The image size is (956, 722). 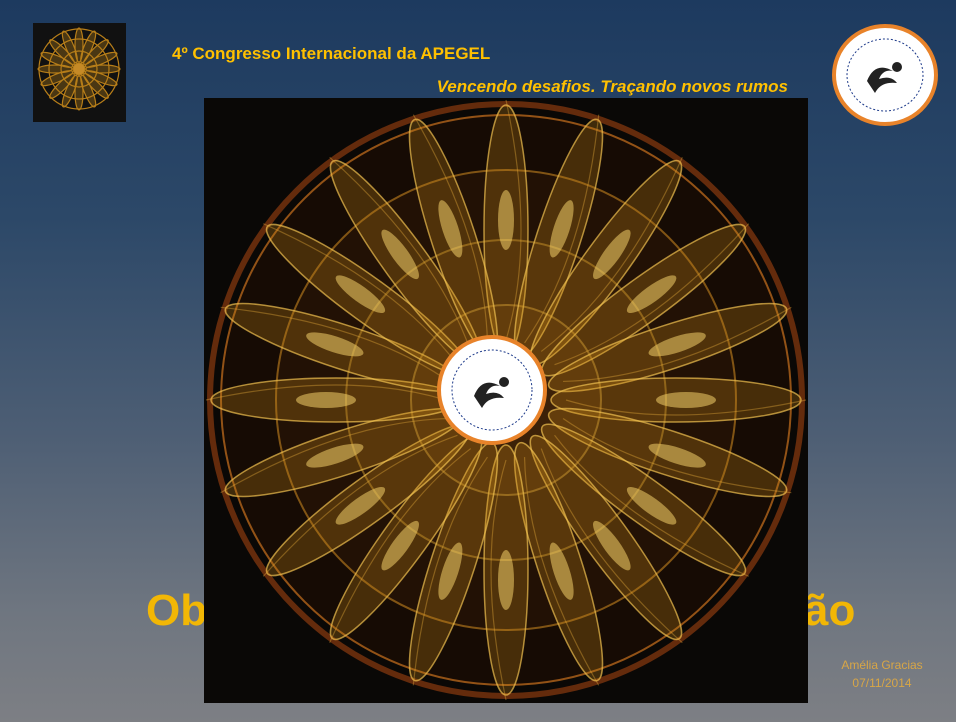 I want to click on date: 07/11/2014, so click(x=882, y=683).